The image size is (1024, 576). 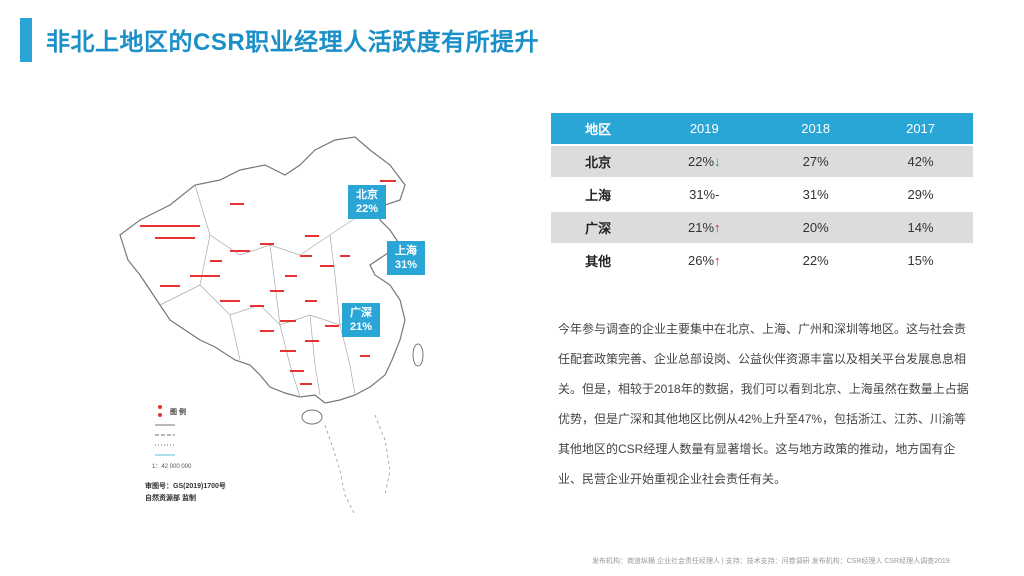 What do you see at coordinates (920, 227) in the screenshot?
I see `row-2017: 14%` at bounding box center [920, 227].